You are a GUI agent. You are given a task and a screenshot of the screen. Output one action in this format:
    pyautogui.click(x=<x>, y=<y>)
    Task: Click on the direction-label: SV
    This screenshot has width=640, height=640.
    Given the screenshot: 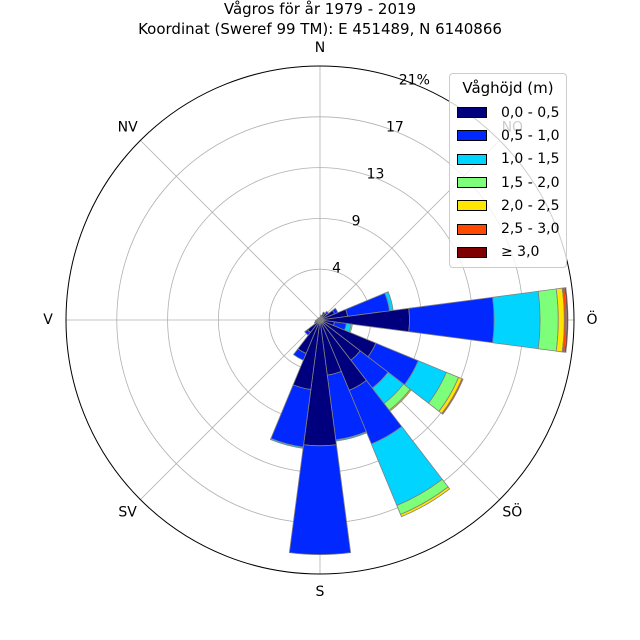 What is the action you would take?
    pyautogui.click(x=127, y=512)
    